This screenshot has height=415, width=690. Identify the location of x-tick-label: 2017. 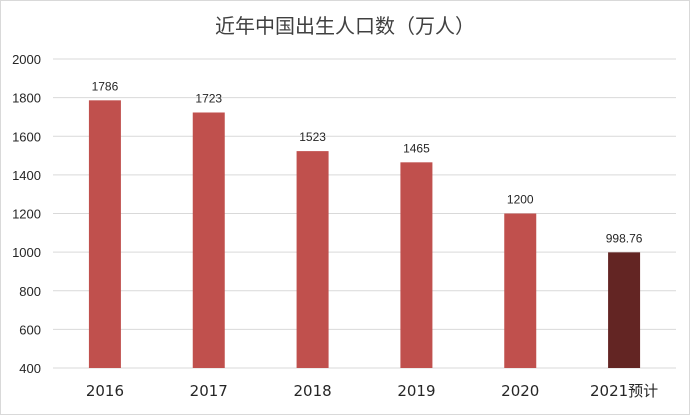
(209, 391).